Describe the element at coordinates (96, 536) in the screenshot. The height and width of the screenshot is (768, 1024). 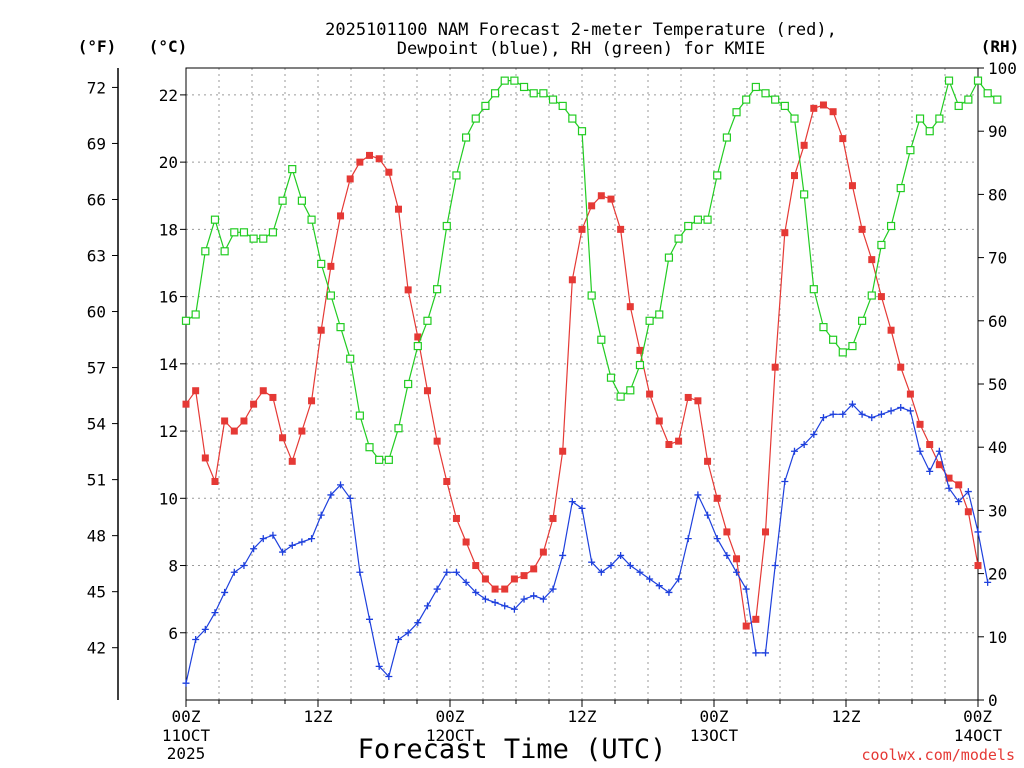
I see `fahrenheit-tick-label: 48` at that location.